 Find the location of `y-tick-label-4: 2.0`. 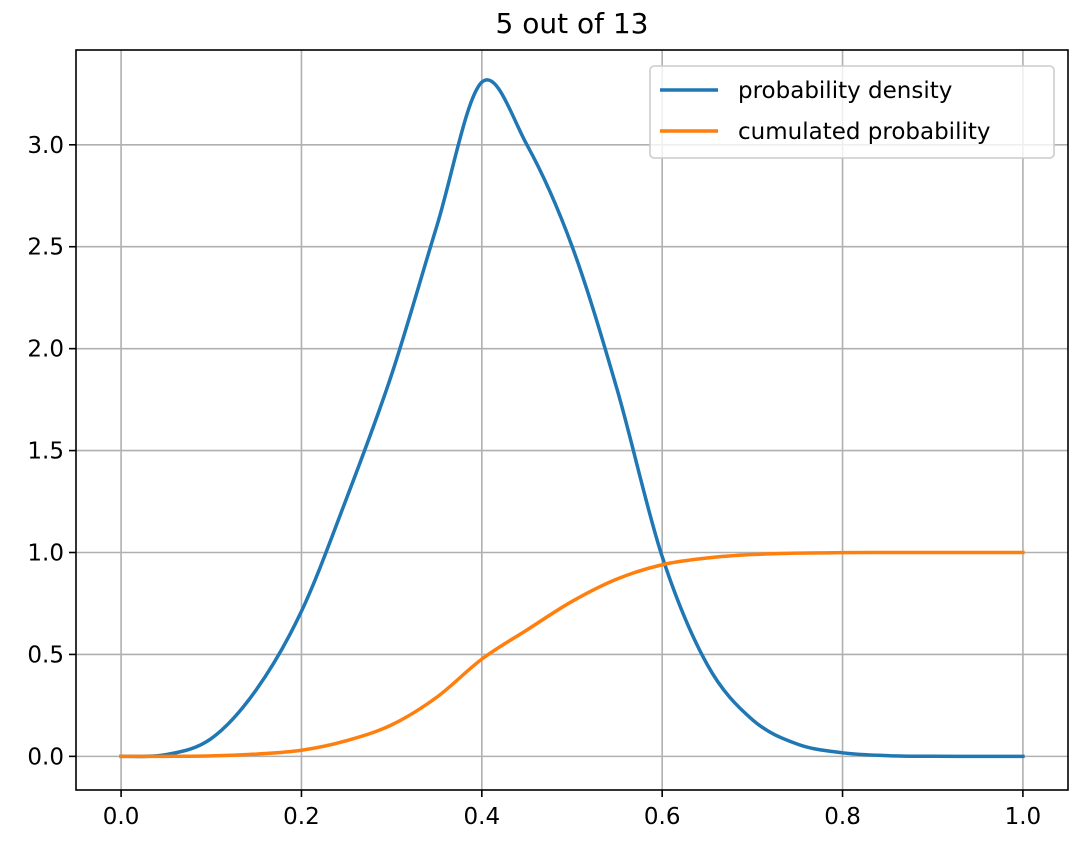

y-tick-label-4: 2.0 is located at coordinates (45, 350).